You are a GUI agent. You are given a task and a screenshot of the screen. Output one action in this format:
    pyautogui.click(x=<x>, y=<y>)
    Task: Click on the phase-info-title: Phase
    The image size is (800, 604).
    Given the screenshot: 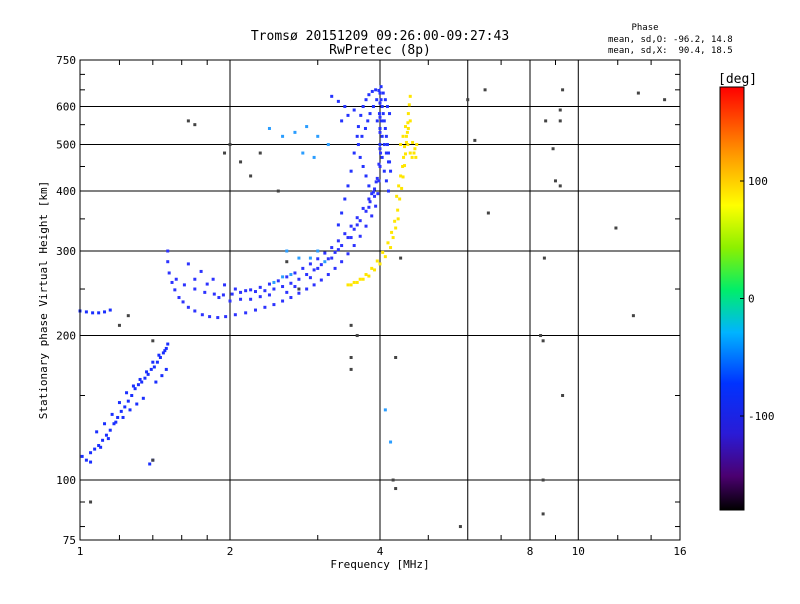 What is the action you would take?
    pyautogui.click(x=644, y=28)
    